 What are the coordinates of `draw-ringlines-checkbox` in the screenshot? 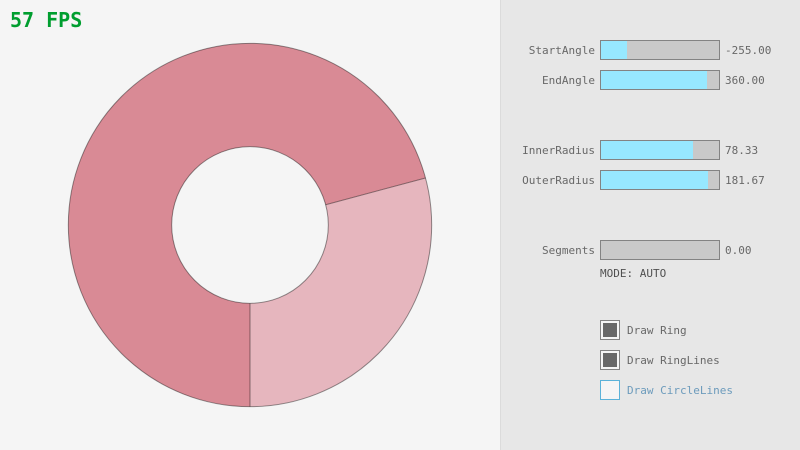 It's located at (610, 360).